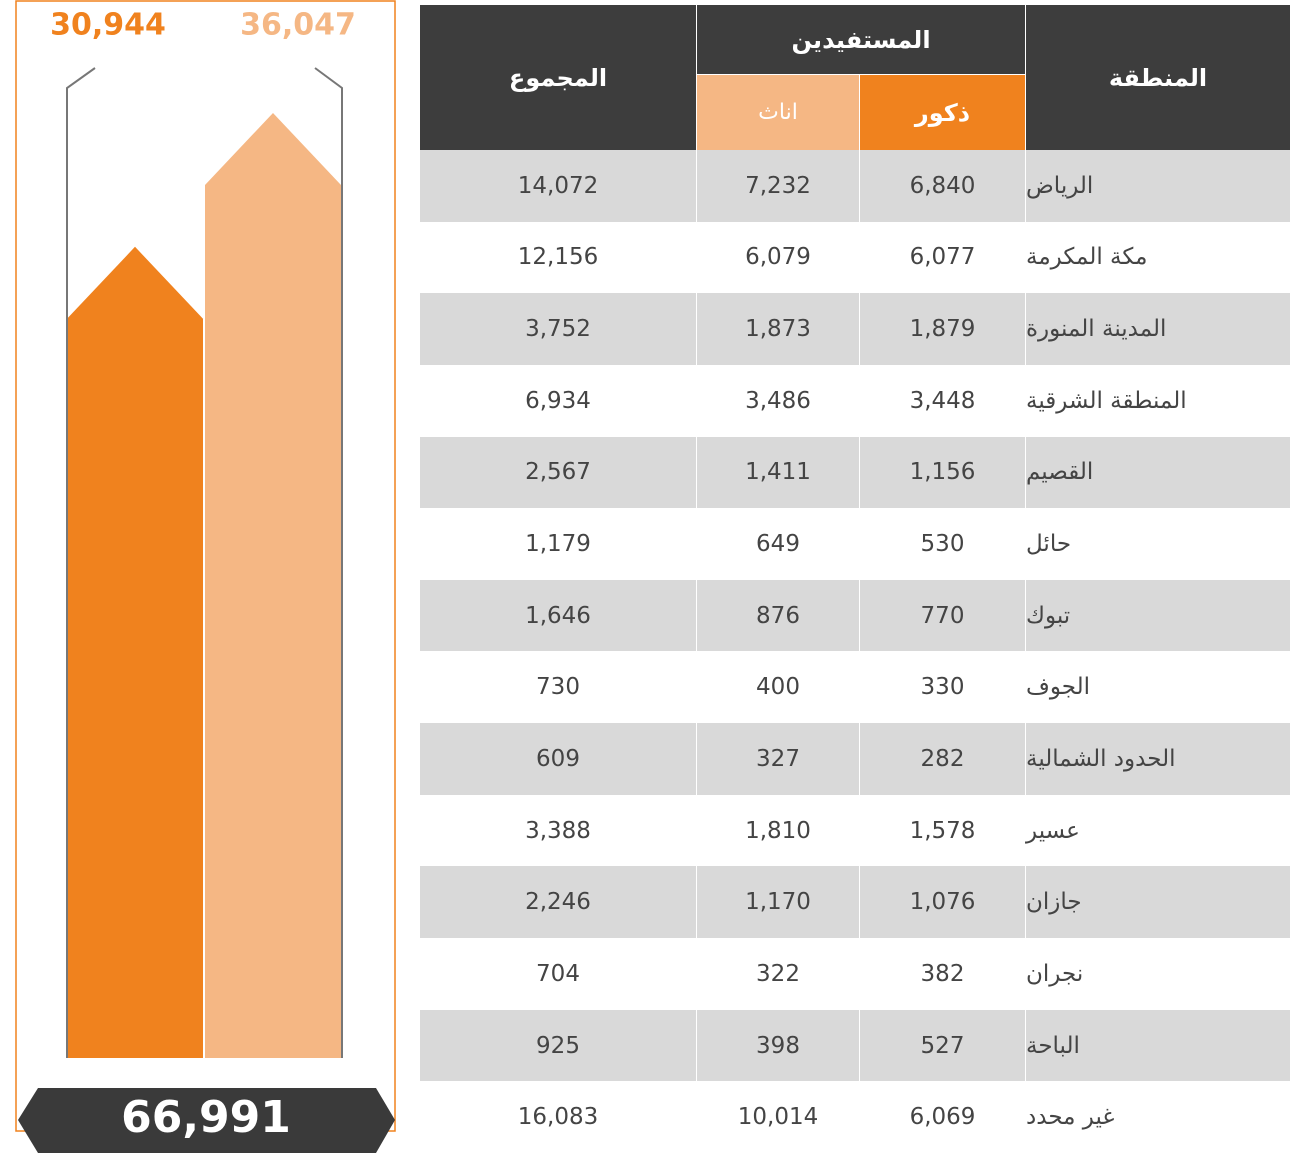 This screenshot has height=1153, width=1294. I want to click on total-badge, so click(206, 1120).